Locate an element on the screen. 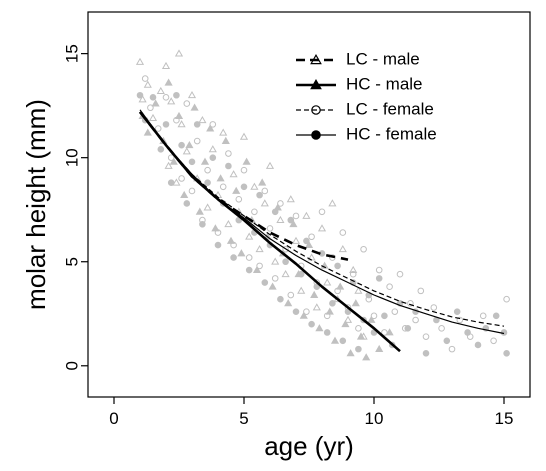 The width and height of the screenshot is (546, 471). legend-label: HC - male is located at coordinates (384, 83).